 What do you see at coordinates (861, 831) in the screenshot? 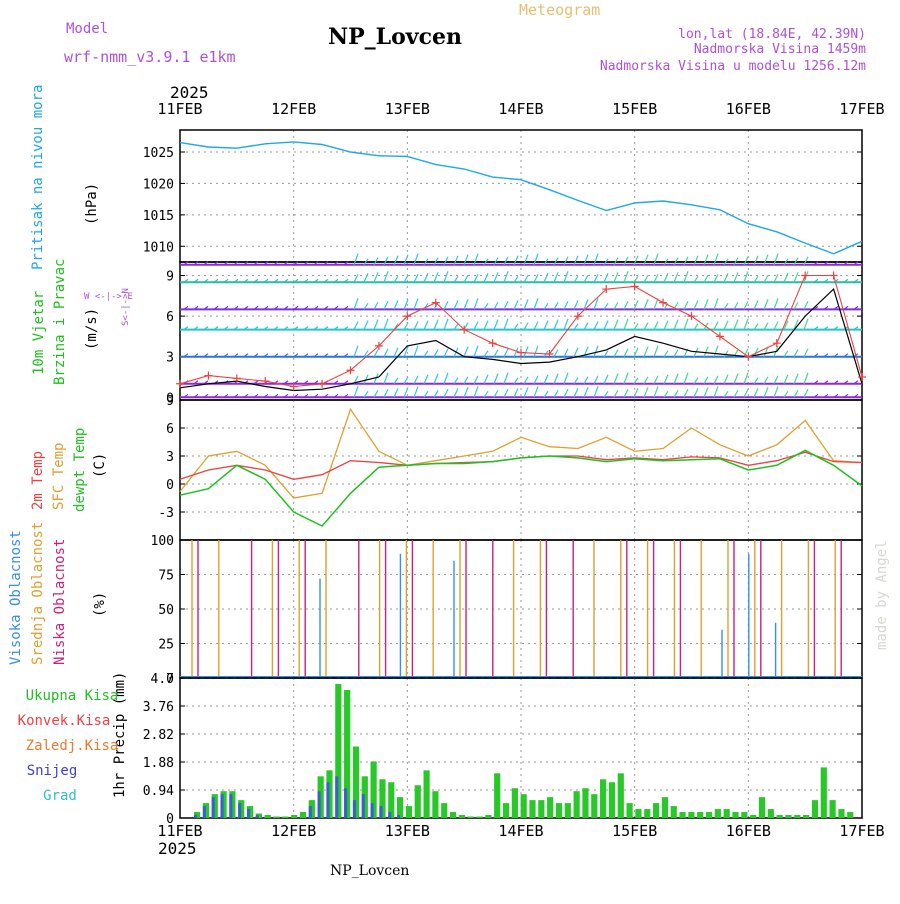
I see `x-tick-label: 17FEB` at bounding box center [861, 831].